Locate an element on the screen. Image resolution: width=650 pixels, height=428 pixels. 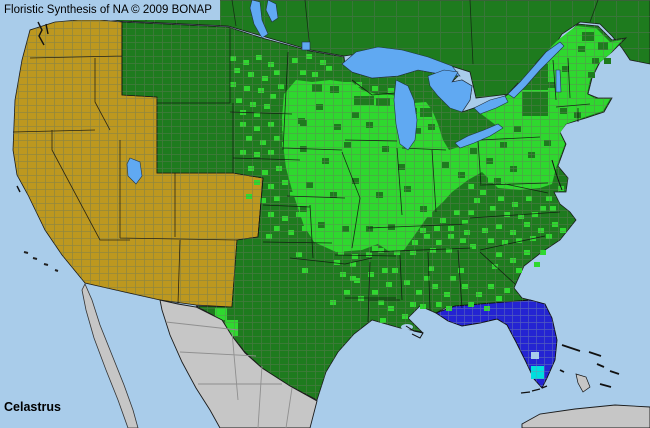
lake-champlain is located at coordinates (558, 81).